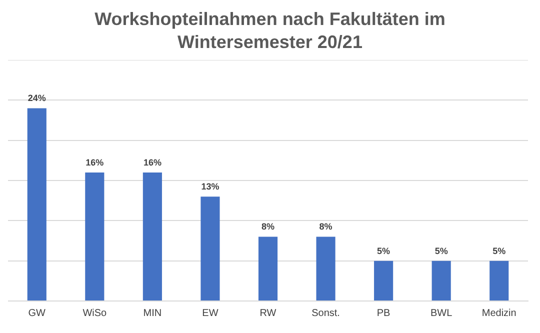  What do you see at coordinates (383, 313) in the screenshot?
I see `x-tick-label: PB` at bounding box center [383, 313].